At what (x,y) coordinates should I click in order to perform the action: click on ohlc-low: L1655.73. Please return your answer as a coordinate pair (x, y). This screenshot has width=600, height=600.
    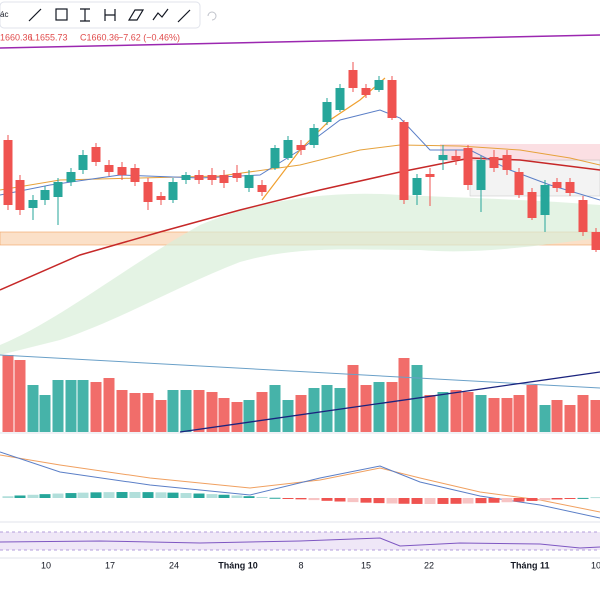
    Looking at the image, I should click on (49, 37).